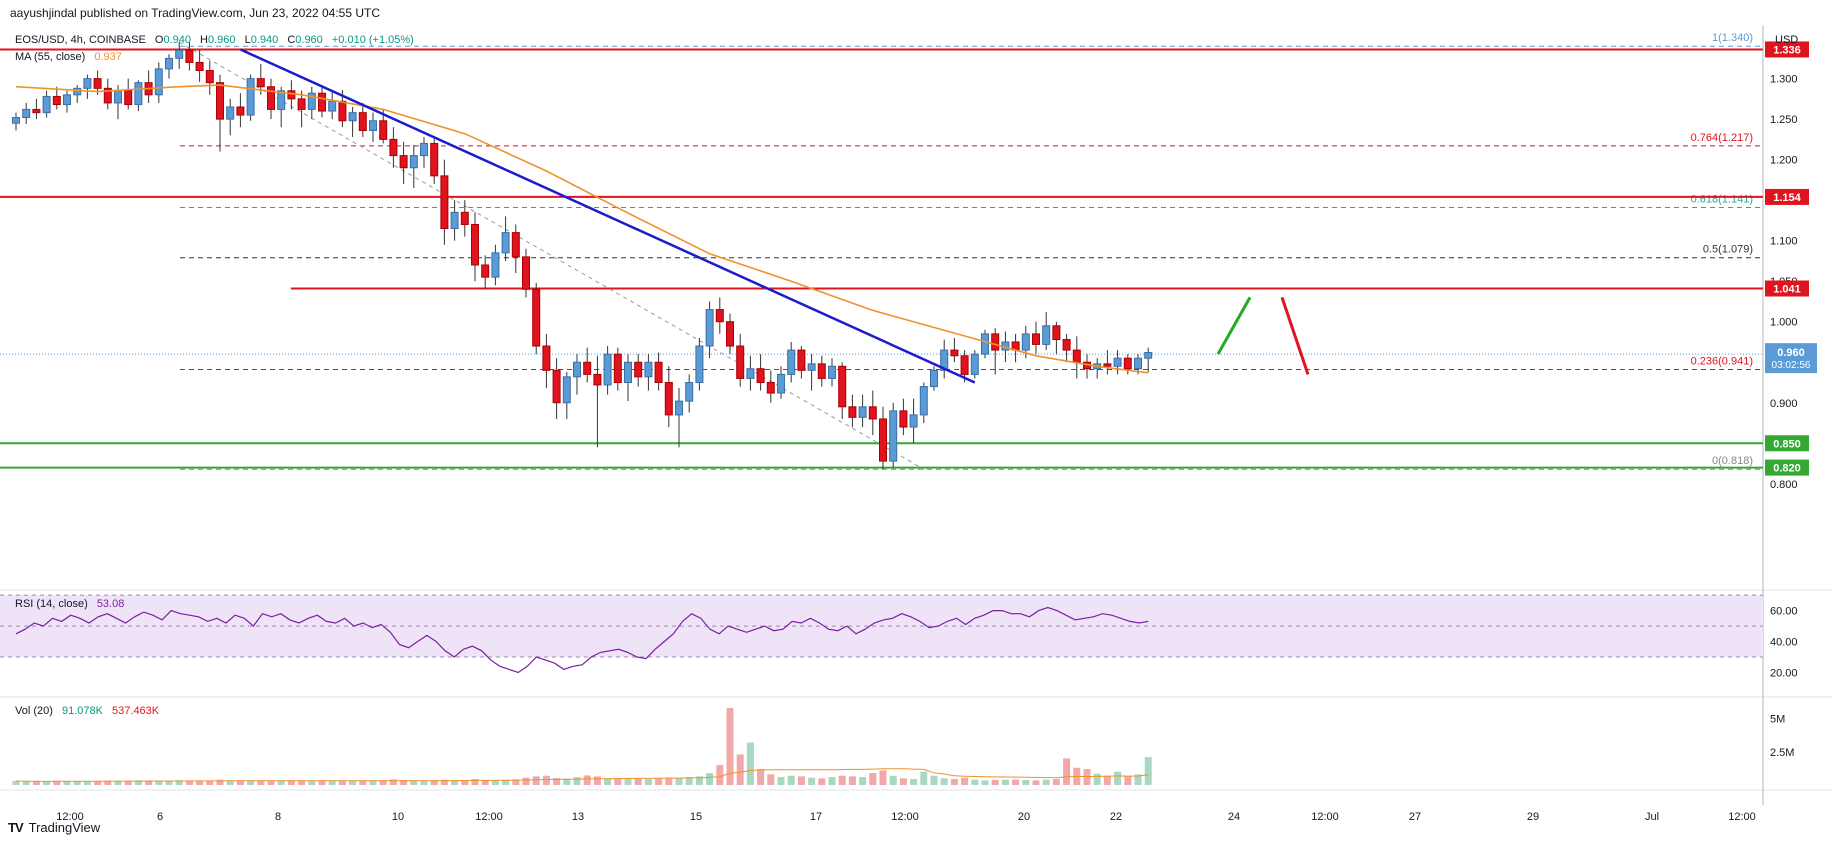 The image size is (1834, 845). I want to click on vol-legend: Vol (20) 91.078K 537.463K, so click(90, 711).